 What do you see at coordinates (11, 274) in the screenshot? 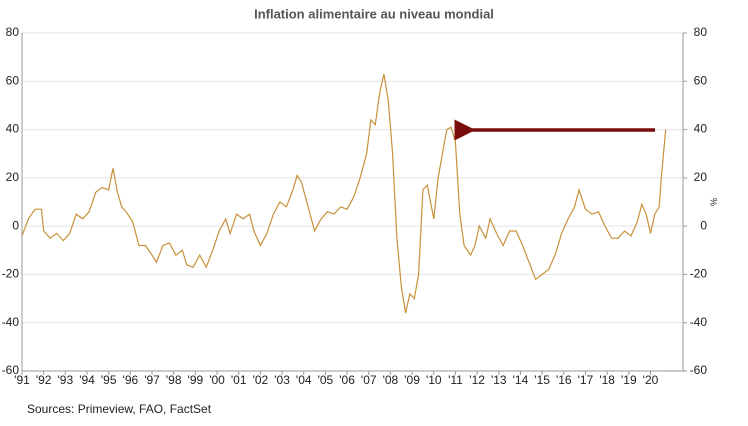
I see `y-tick-label: -20` at bounding box center [11, 274].